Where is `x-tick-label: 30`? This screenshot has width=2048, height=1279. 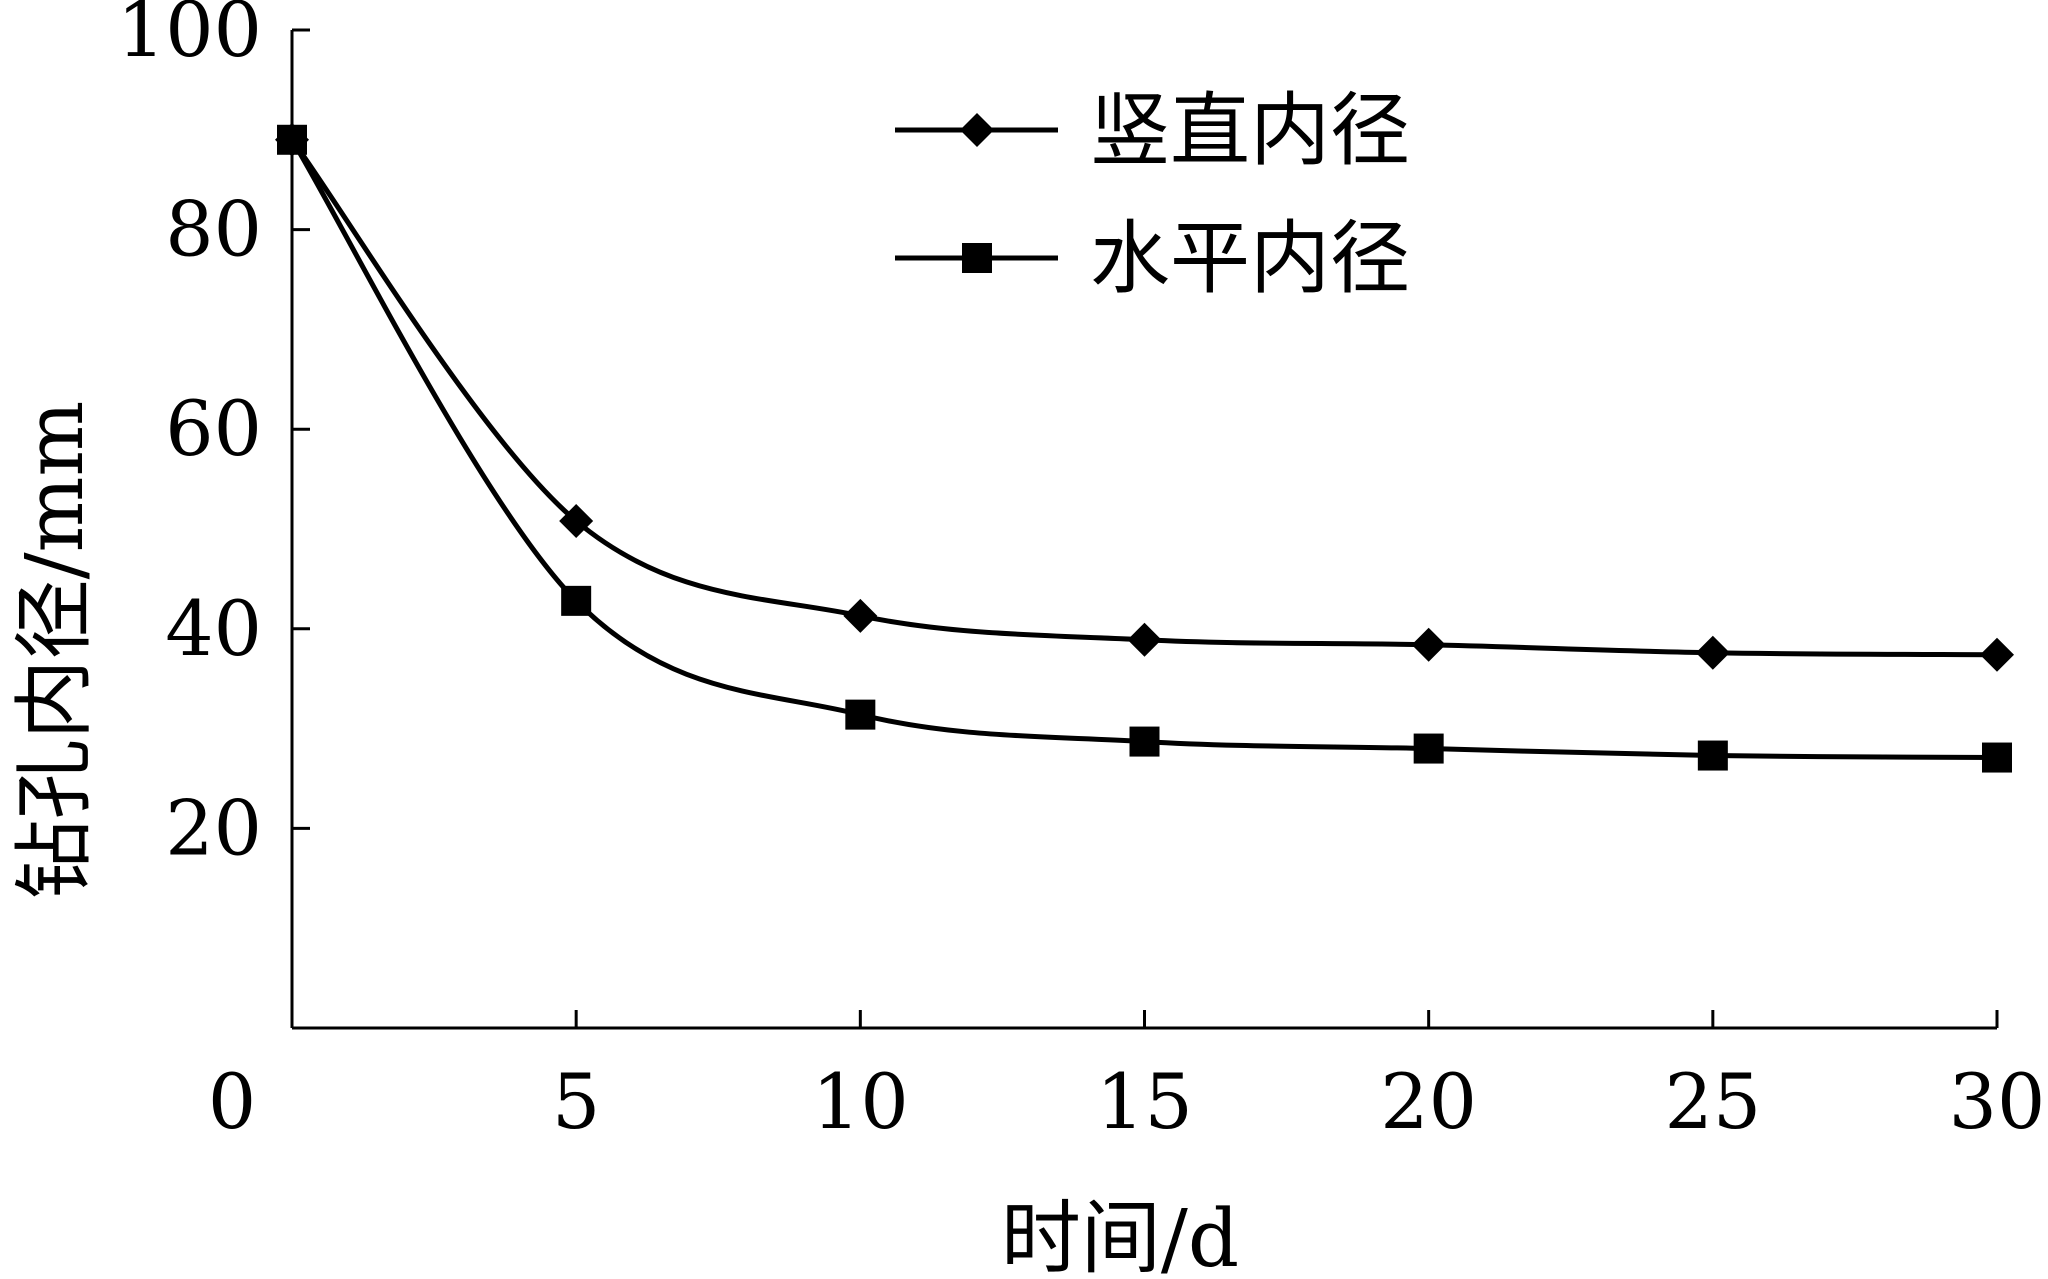
x-tick-label: 30 is located at coordinates (1997, 1101).